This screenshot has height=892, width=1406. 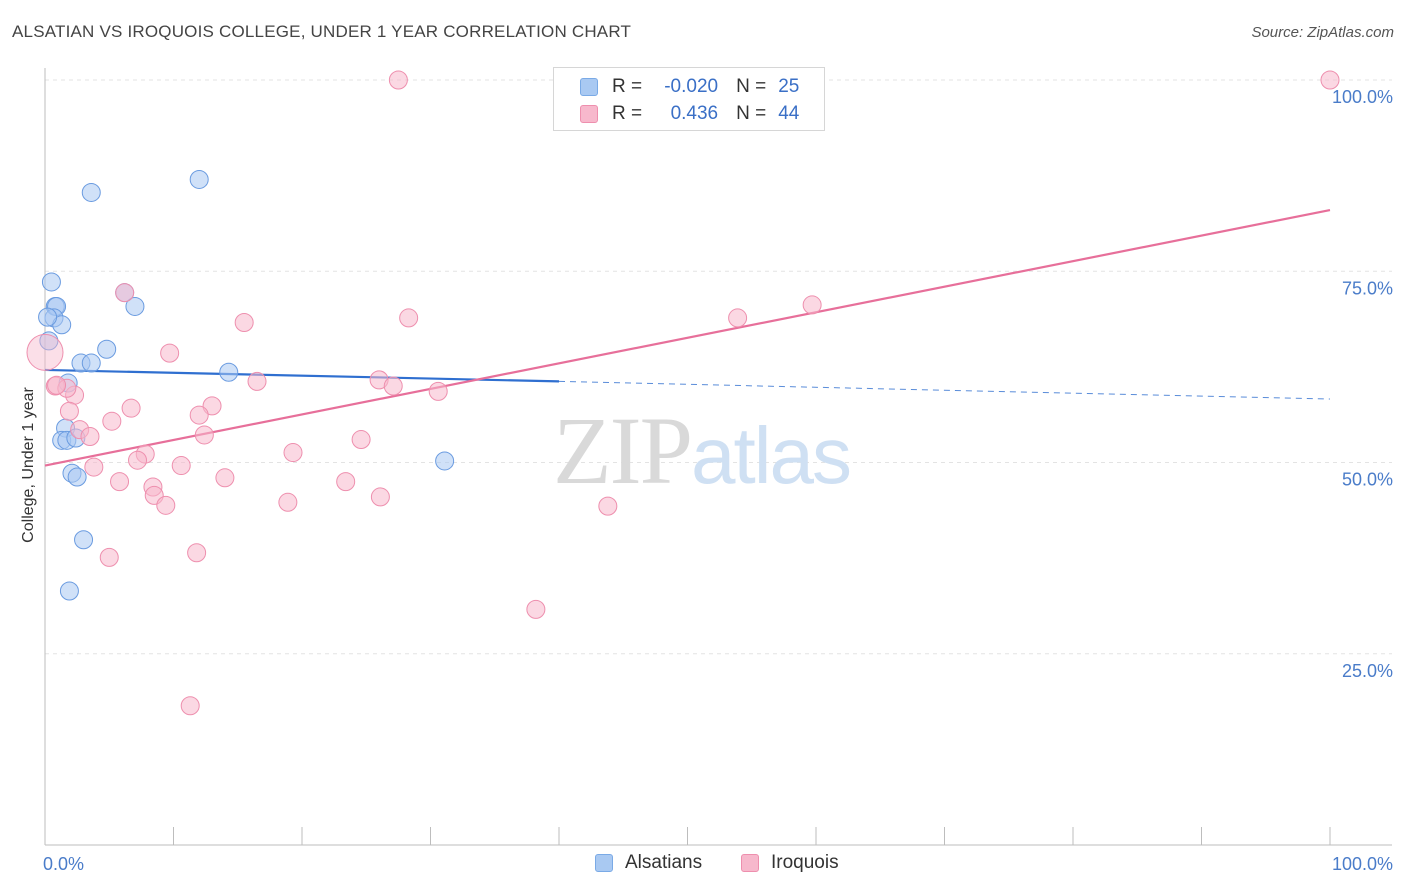 What do you see at coordinates (1367, 288) in the screenshot?
I see `y-tick-label: 75.0%` at bounding box center [1367, 288].